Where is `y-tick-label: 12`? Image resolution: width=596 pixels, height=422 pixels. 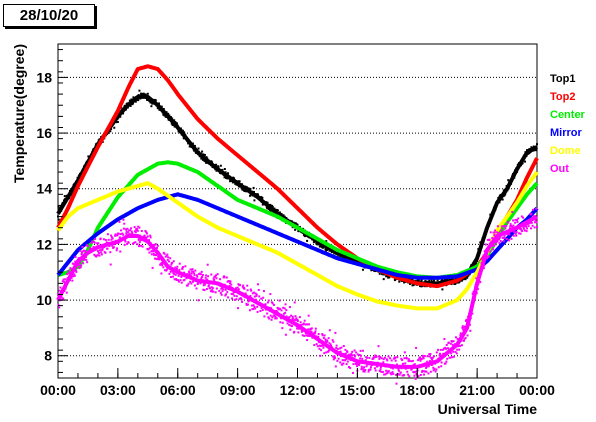
y-tick-label: 12 is located at coordinates (44, 244).